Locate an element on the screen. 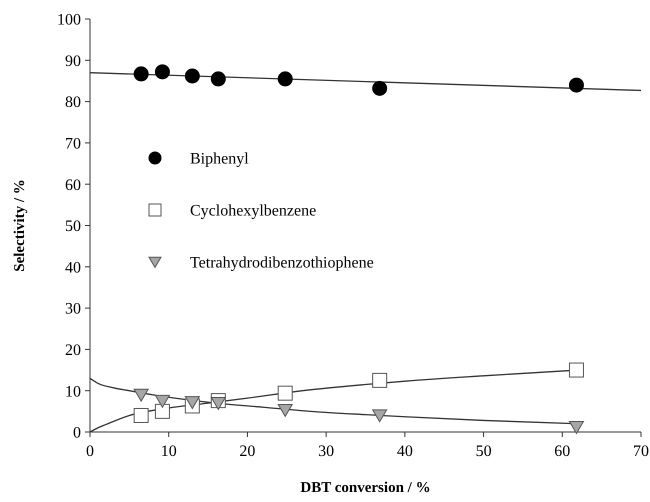 The height and width of the screenshot is (502, 650). y-tick-label: 50 is located at coordinates (73, 227).